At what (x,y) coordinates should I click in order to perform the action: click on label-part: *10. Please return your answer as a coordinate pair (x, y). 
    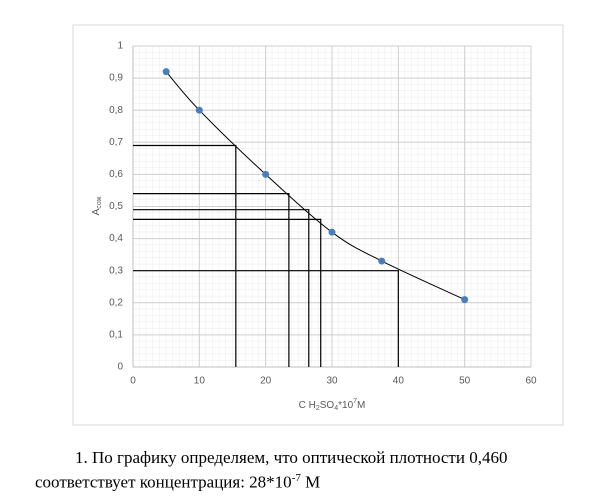
    Looking at the image, I should click on (345, 405).